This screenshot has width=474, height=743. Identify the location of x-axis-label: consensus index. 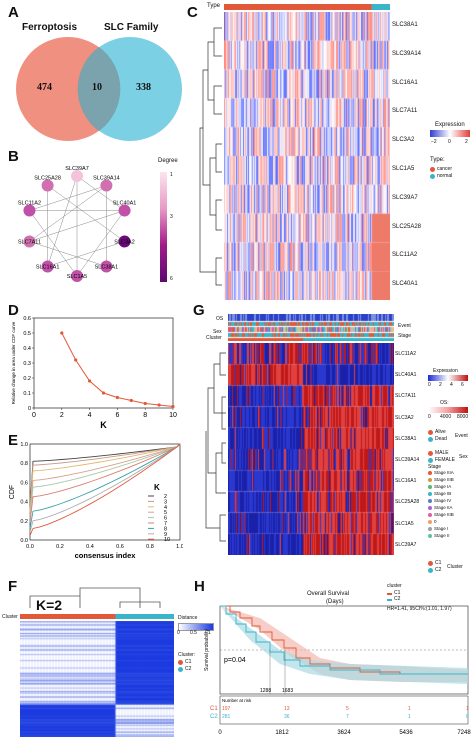
(106, 555).